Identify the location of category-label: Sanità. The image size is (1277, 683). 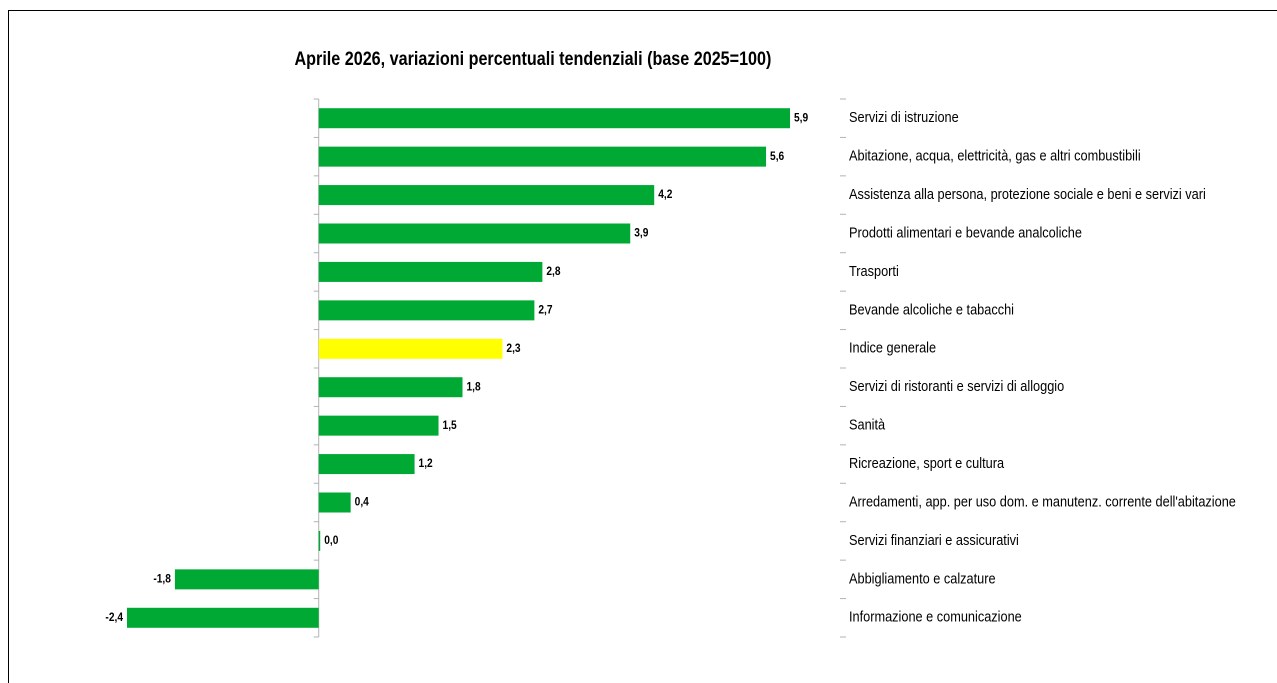
(867, 424).